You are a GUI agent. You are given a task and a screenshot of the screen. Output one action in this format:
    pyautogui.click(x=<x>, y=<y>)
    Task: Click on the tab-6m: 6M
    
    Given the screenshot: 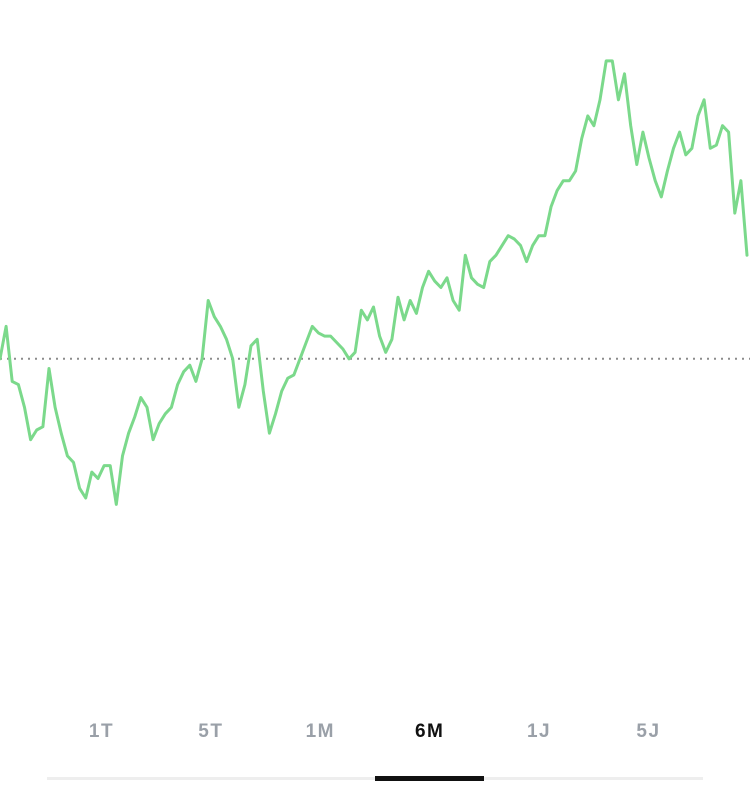 What is the action you would take?
    pyautogui.click(x=429, y=731)
    